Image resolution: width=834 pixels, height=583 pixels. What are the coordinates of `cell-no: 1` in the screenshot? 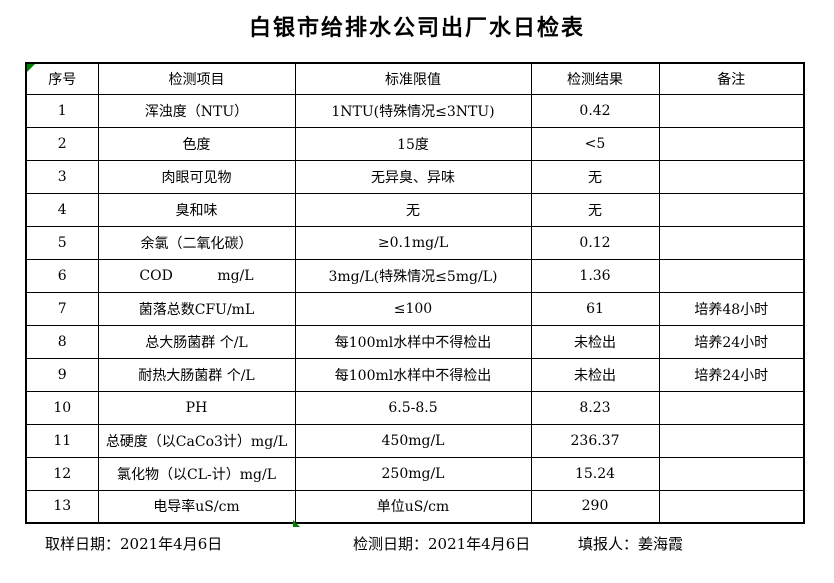 It's located at (62, 110).